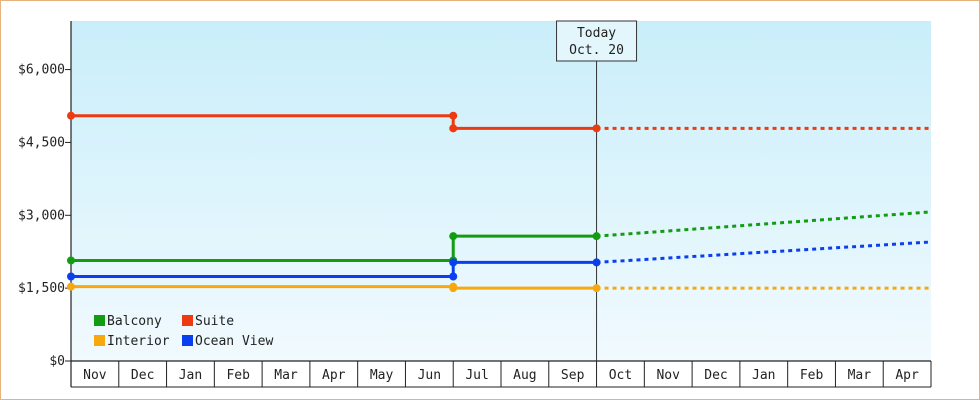 This screenshot has width=980, height=400. Describe the element at coordinates (234, 341) in the screenshot. I see `legend-label: Ocean View` at that location.